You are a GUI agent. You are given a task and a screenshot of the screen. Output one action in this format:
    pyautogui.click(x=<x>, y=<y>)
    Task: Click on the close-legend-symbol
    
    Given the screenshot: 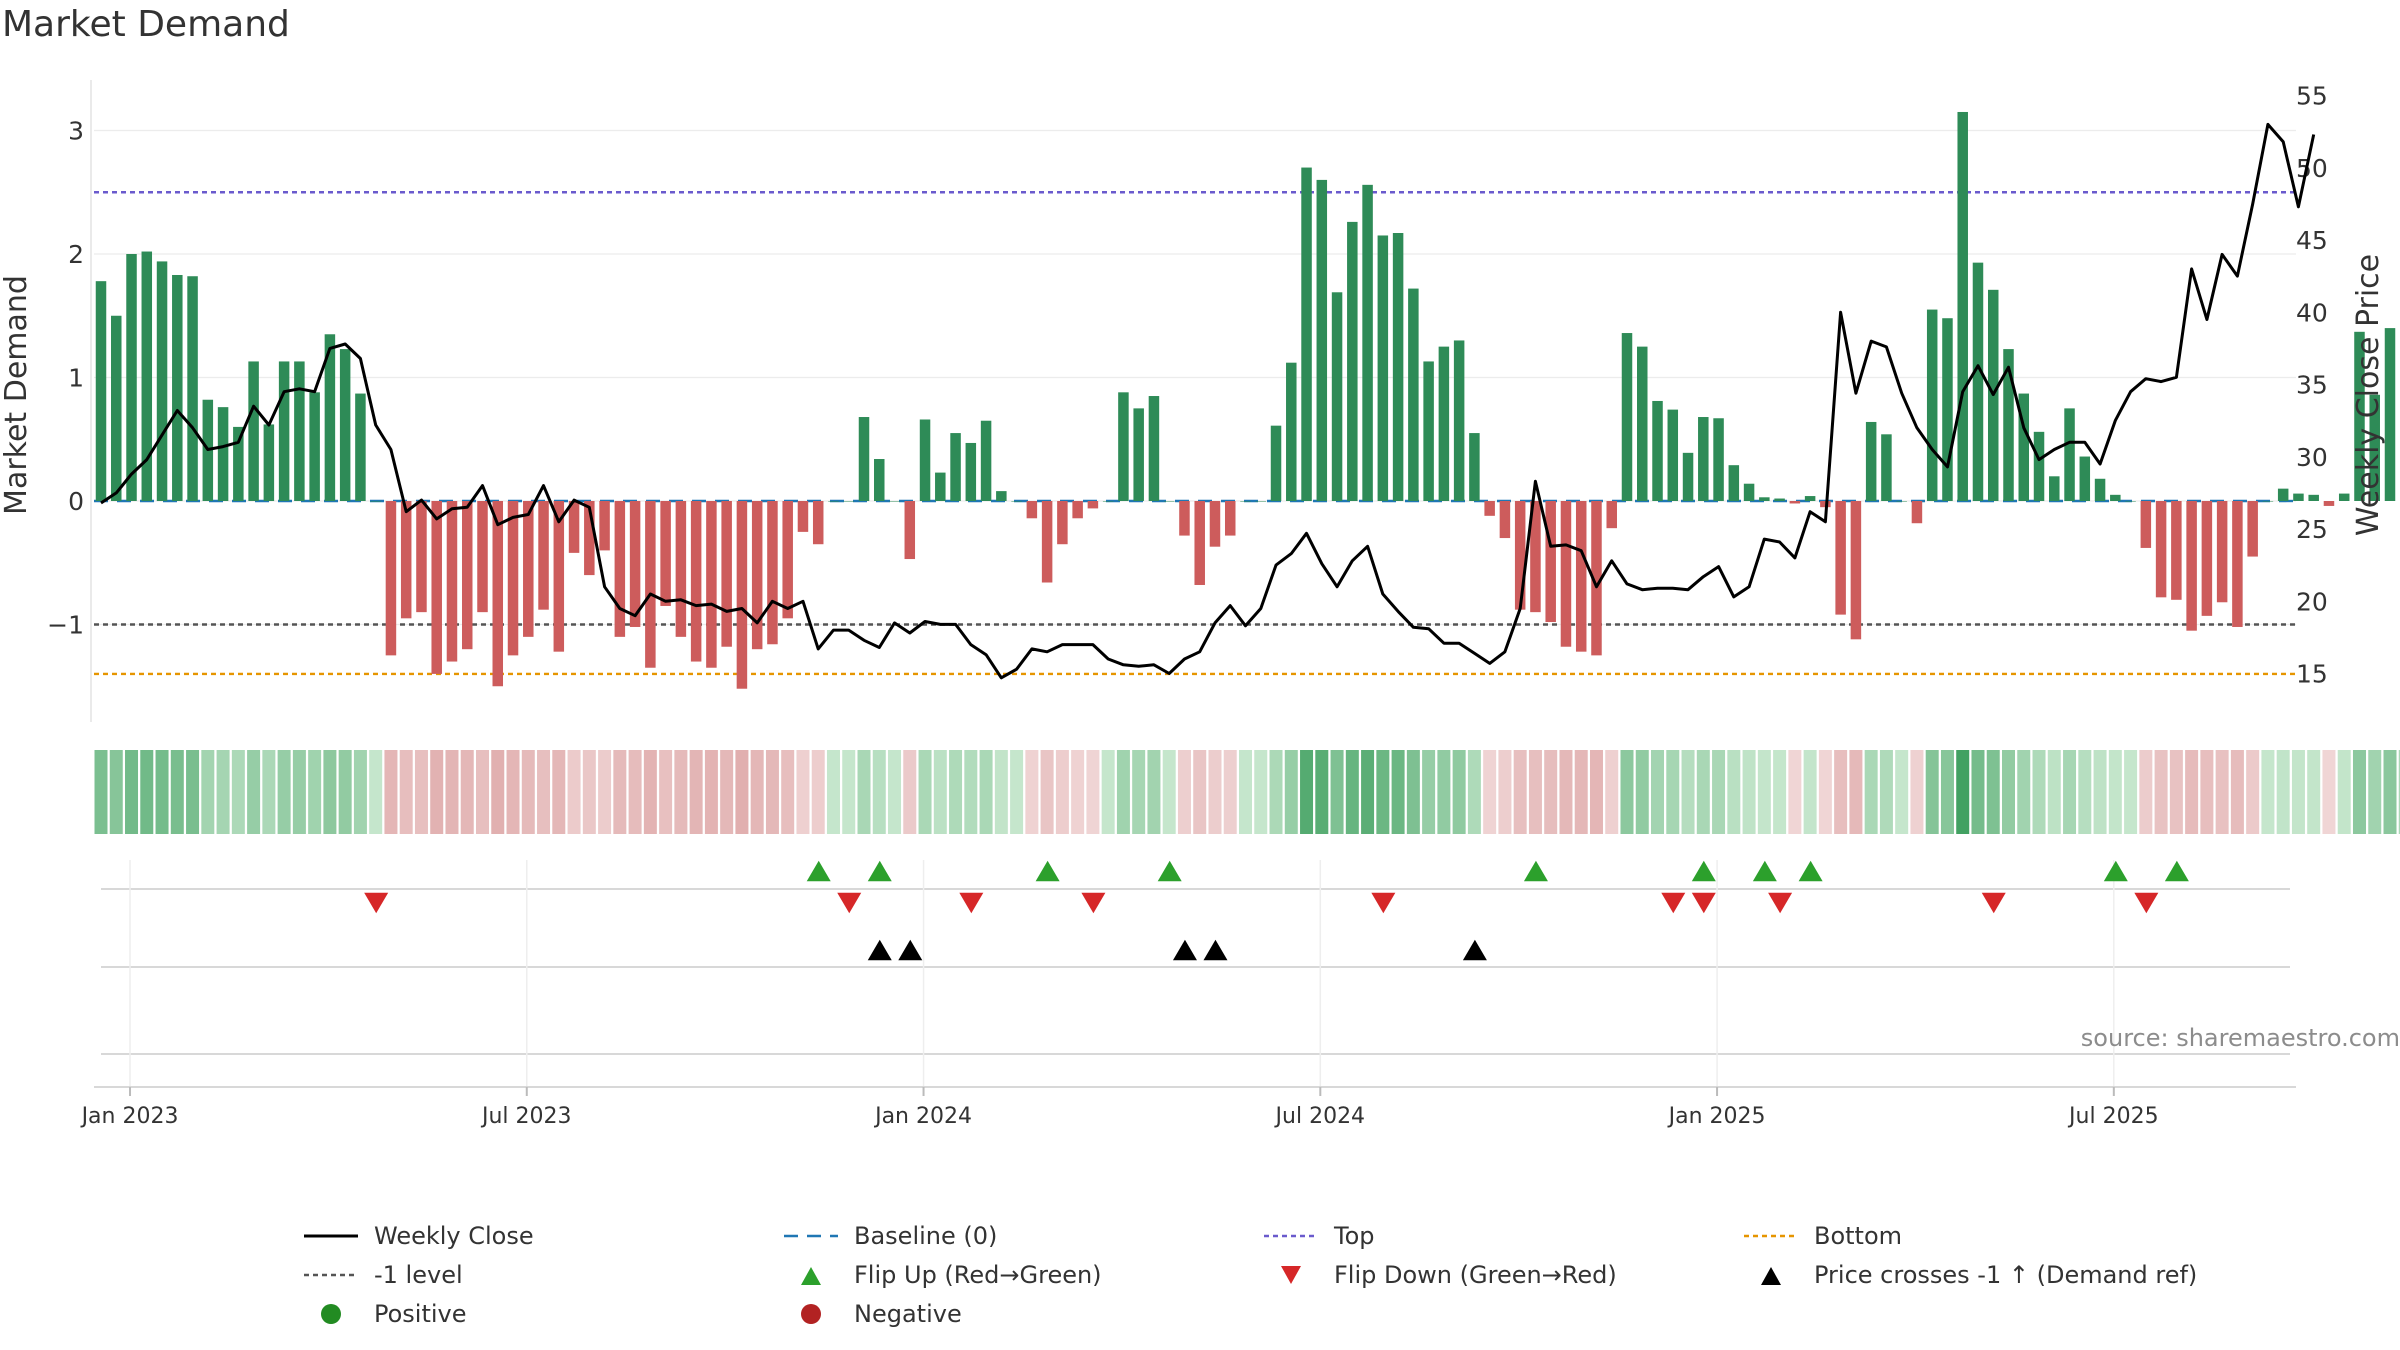 What is the action you would take?
    pyautogui.click(x=331, y=1236)
    